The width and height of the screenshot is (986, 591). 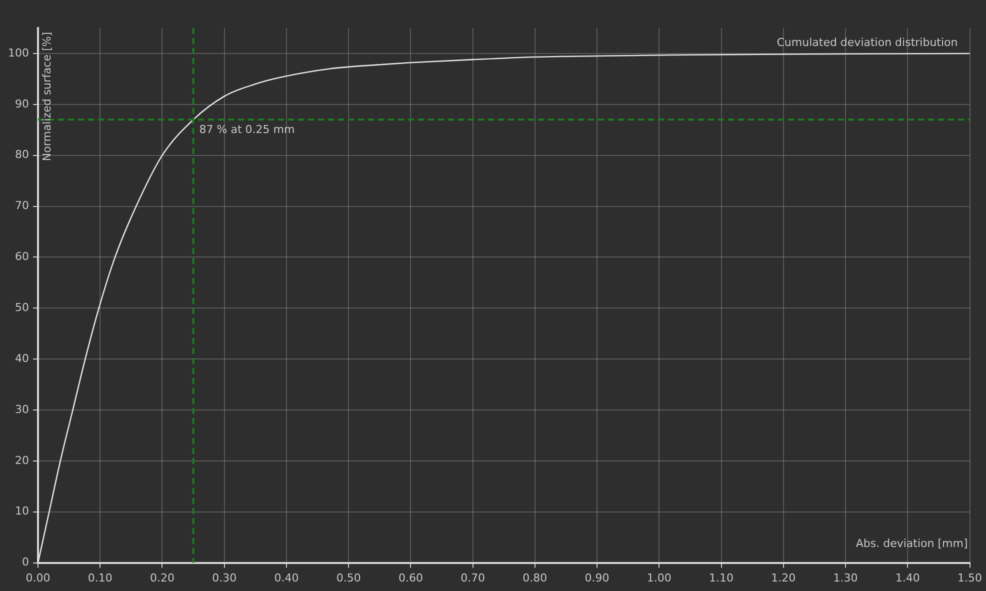 I want to click on y-tick-label: 70, so click(x=21, y=205).